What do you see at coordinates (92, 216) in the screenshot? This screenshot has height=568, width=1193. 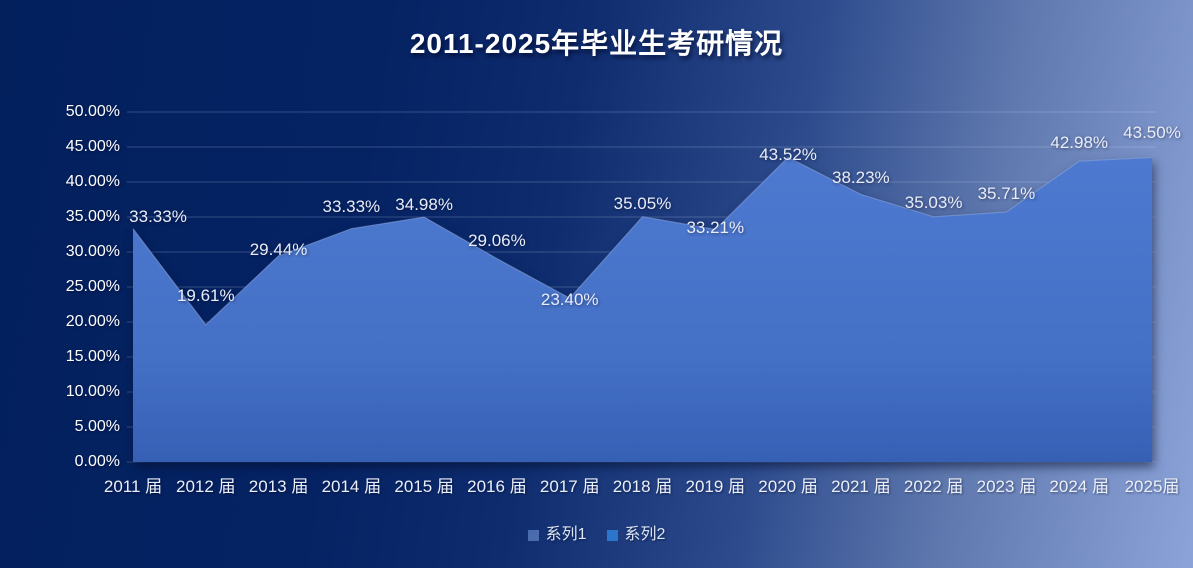 I see `y-axis-label: 35.00%` at bounding box center [92, 216].